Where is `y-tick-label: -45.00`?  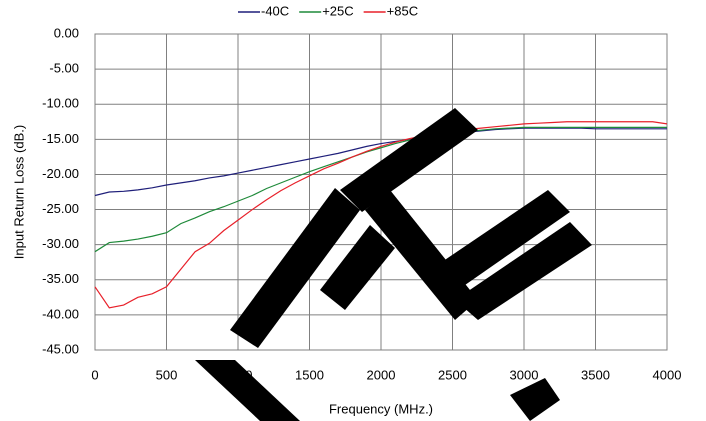
y-tick-label: -45.00 is located at coordinates (60, 348).